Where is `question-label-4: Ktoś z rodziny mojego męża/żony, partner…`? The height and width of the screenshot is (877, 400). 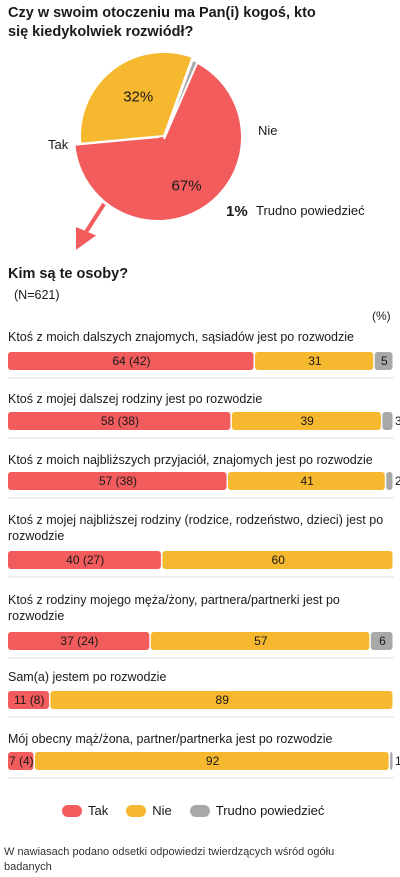 question-label-4: Ktoś z rodziny mojego męża/żony, partner… is located at coordinates (174, 608).